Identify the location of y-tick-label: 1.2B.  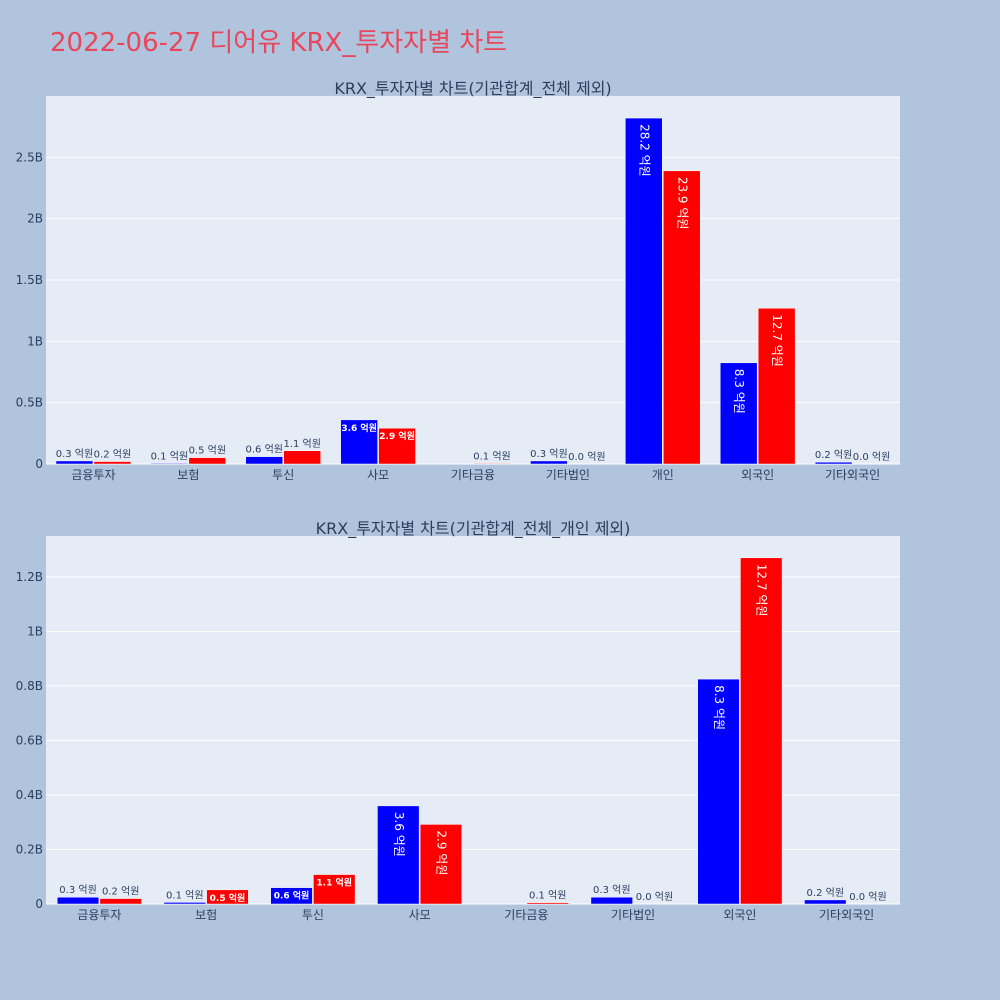
(29, 577).